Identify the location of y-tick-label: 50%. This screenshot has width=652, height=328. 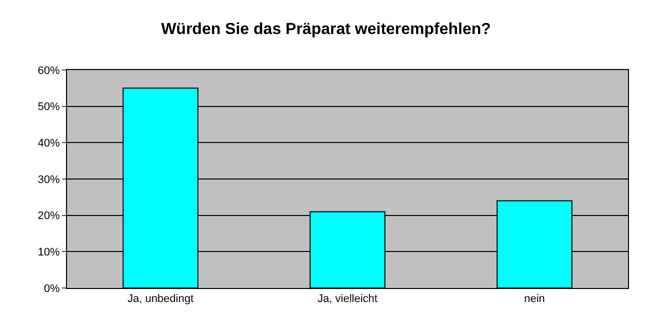
(49, 107).